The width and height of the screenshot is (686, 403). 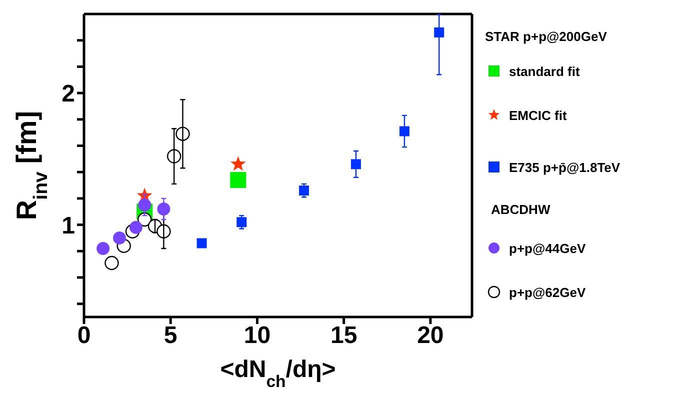 I want to click on legend-title: STAR p+p@200GeV, so click(x=546, y=36).